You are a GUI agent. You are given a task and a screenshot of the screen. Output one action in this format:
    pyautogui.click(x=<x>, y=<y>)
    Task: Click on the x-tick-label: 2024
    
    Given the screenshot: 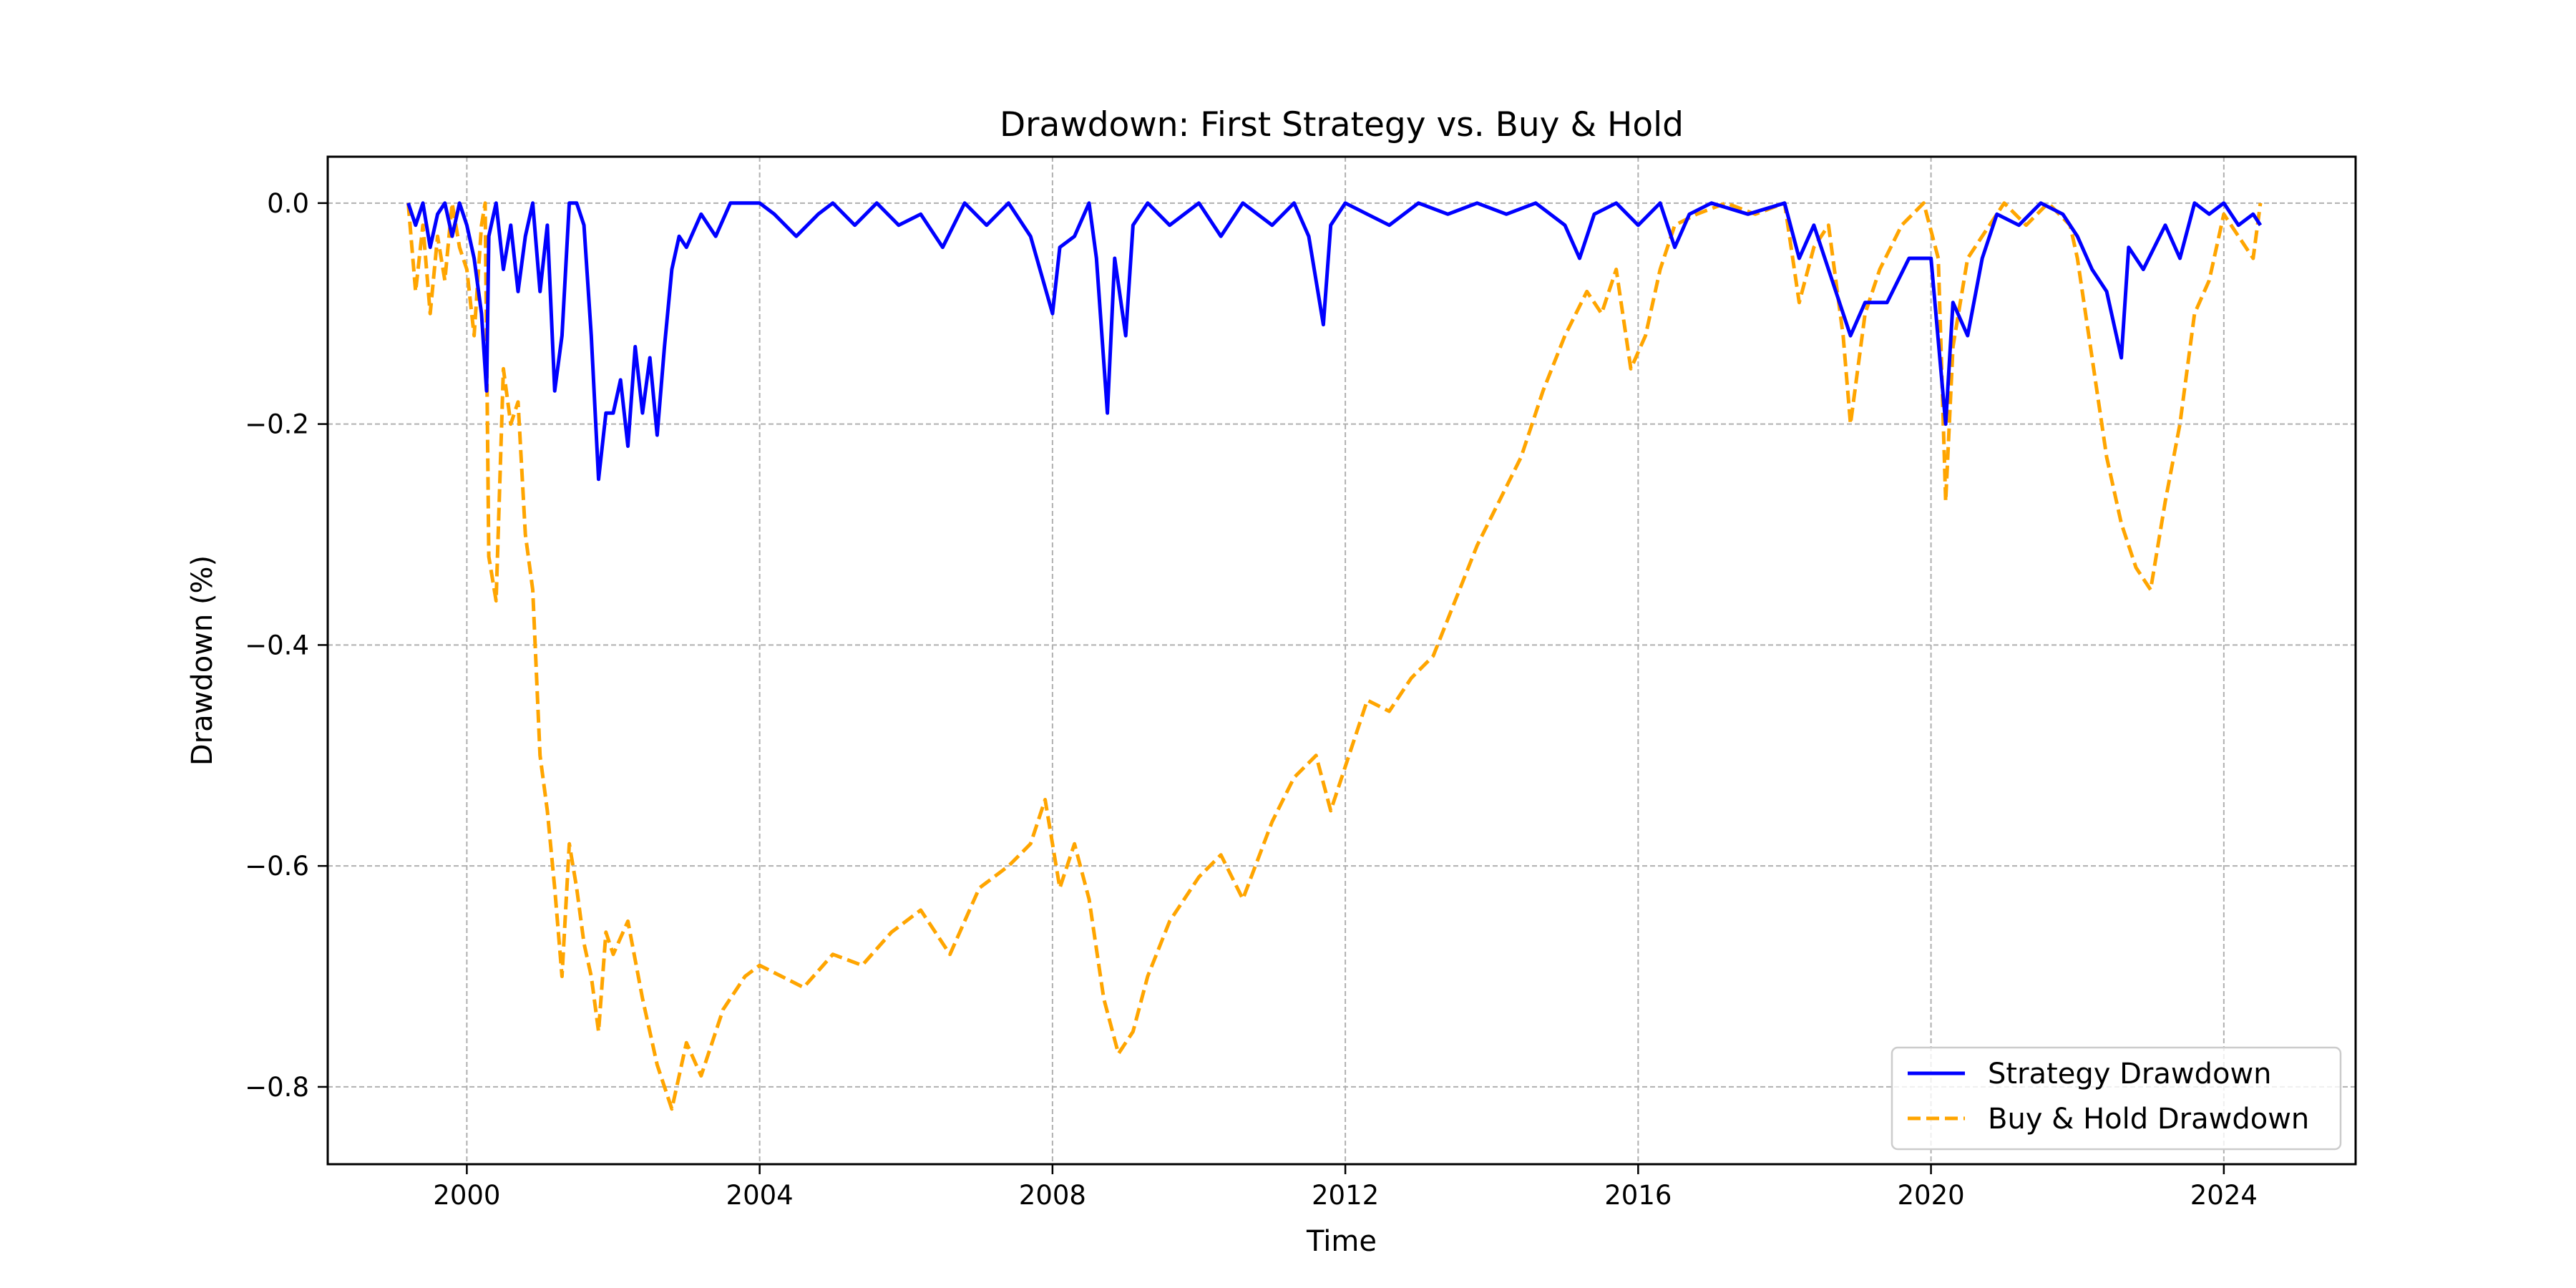 What is the action you would take?
    pyautogui.click(x=2224, y=1195)
    